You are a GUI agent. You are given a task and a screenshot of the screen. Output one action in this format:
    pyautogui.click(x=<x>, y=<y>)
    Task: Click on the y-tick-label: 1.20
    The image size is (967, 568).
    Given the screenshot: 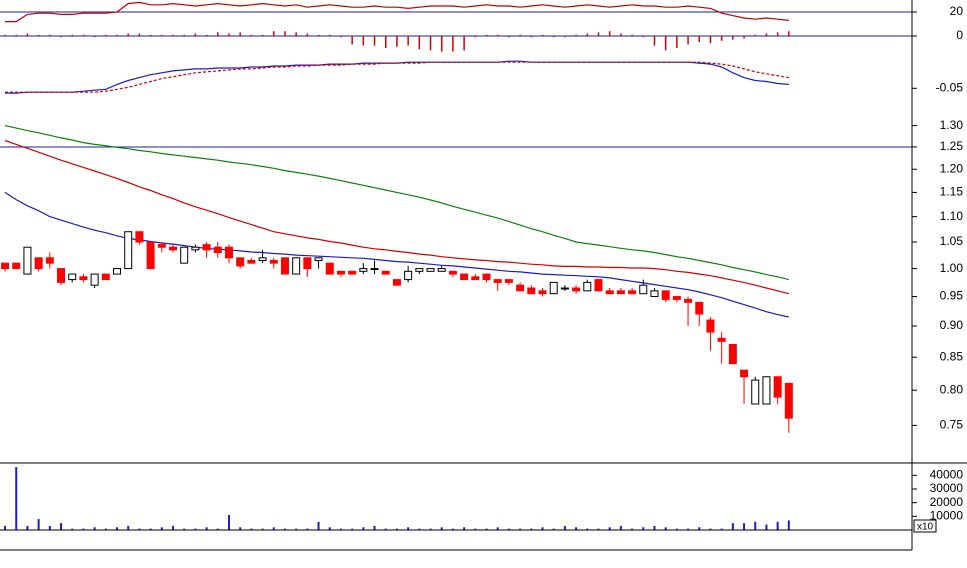 What is the action you would take?
    pyautogui.click(x=952, y=168)
    